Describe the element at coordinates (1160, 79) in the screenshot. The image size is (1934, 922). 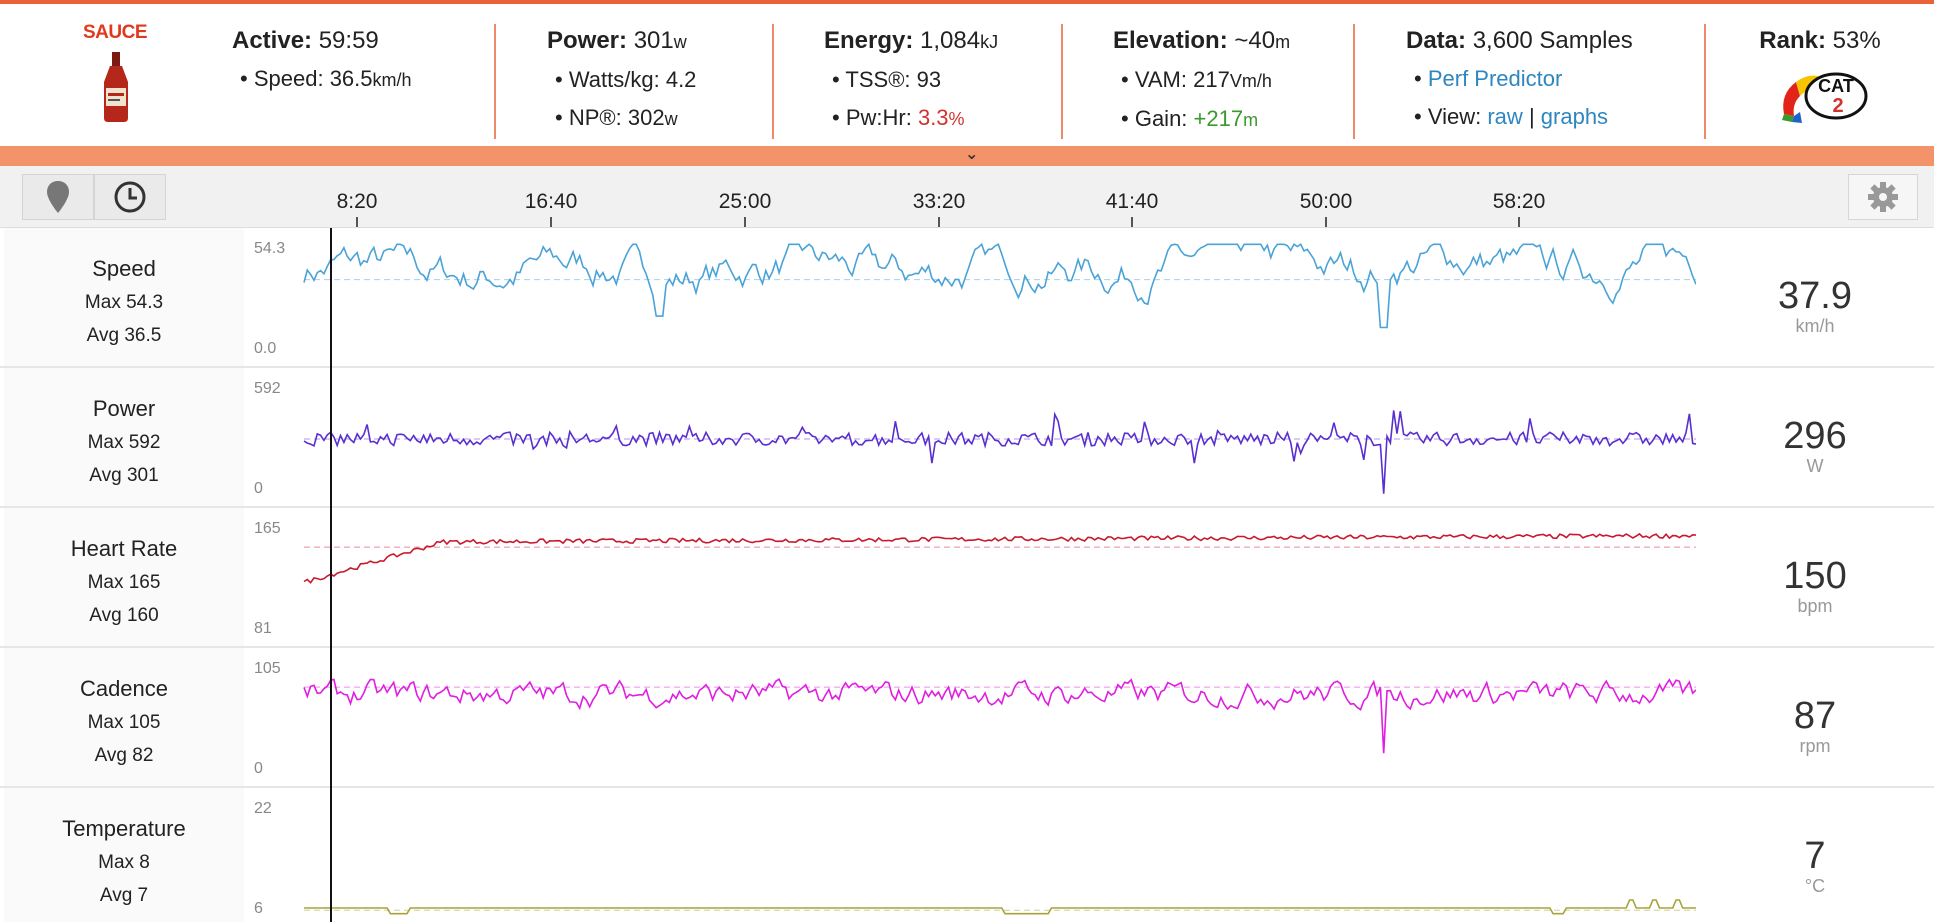
I see `vam-label: VAM:` at that location.